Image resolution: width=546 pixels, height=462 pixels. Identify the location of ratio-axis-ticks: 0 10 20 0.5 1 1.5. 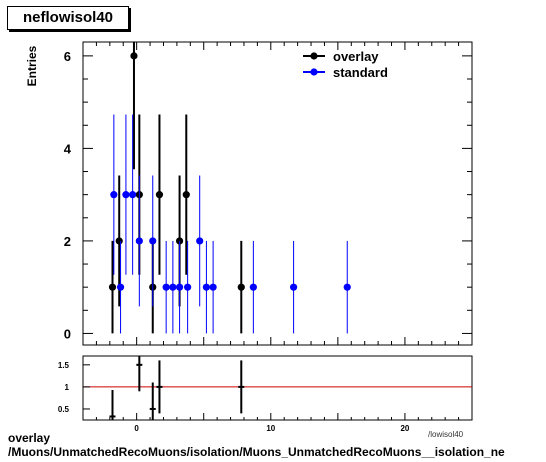
(265, 397).